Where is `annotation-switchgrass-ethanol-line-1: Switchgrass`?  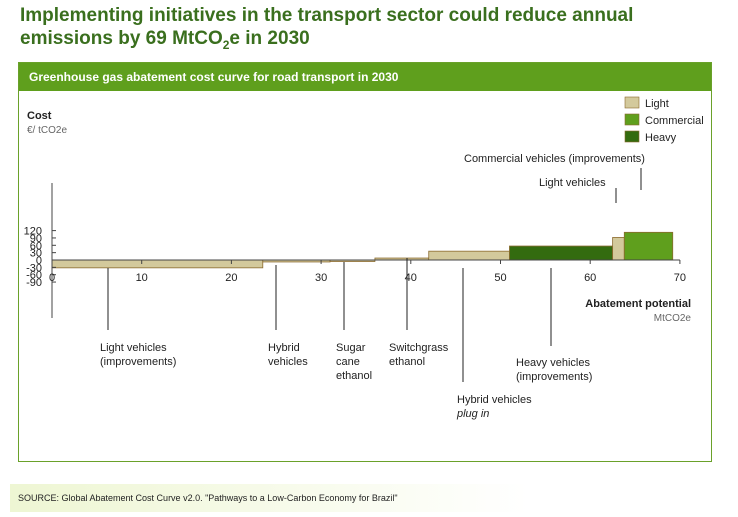 annotation-switchgrass-ethanol-line-1: Switchgrass is located at coordinates (419, 348).